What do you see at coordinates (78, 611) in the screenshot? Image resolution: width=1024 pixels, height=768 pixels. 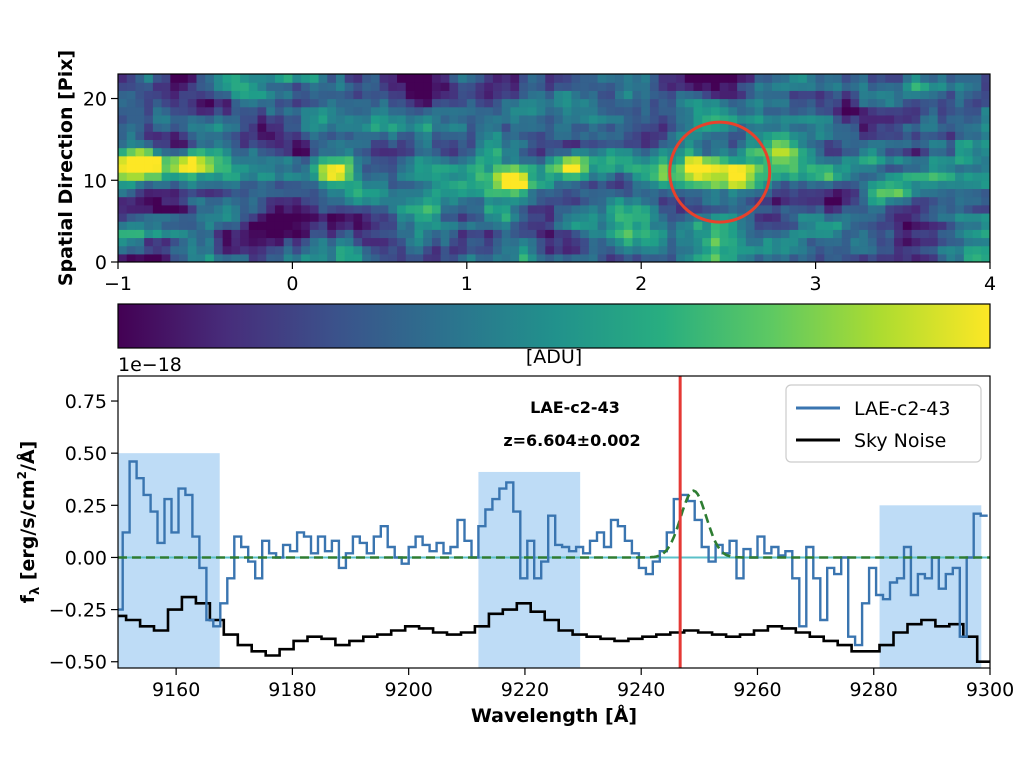 I see `spectrum-y-tick-label: −0.25` at bounding box center [78, 611].